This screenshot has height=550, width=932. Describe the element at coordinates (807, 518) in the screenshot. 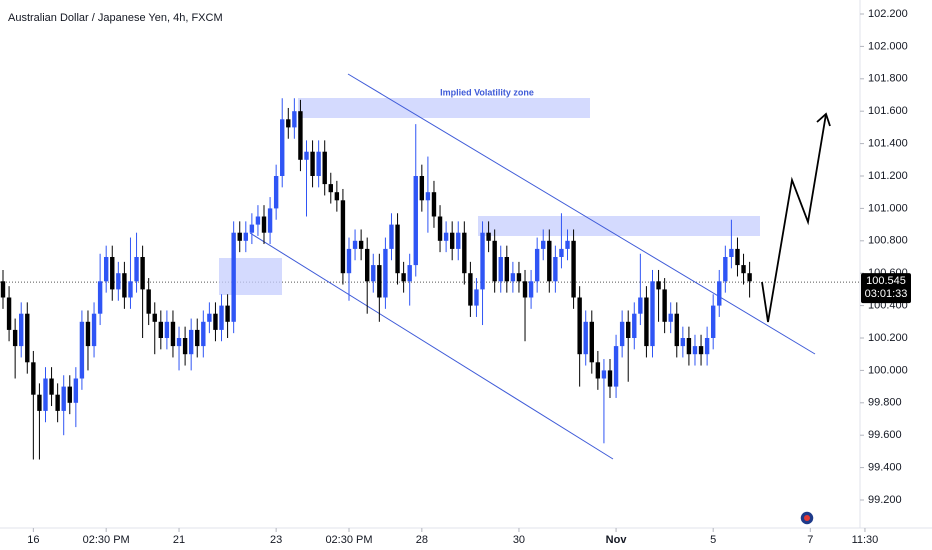

I see `flag-icon-dot` at that location.